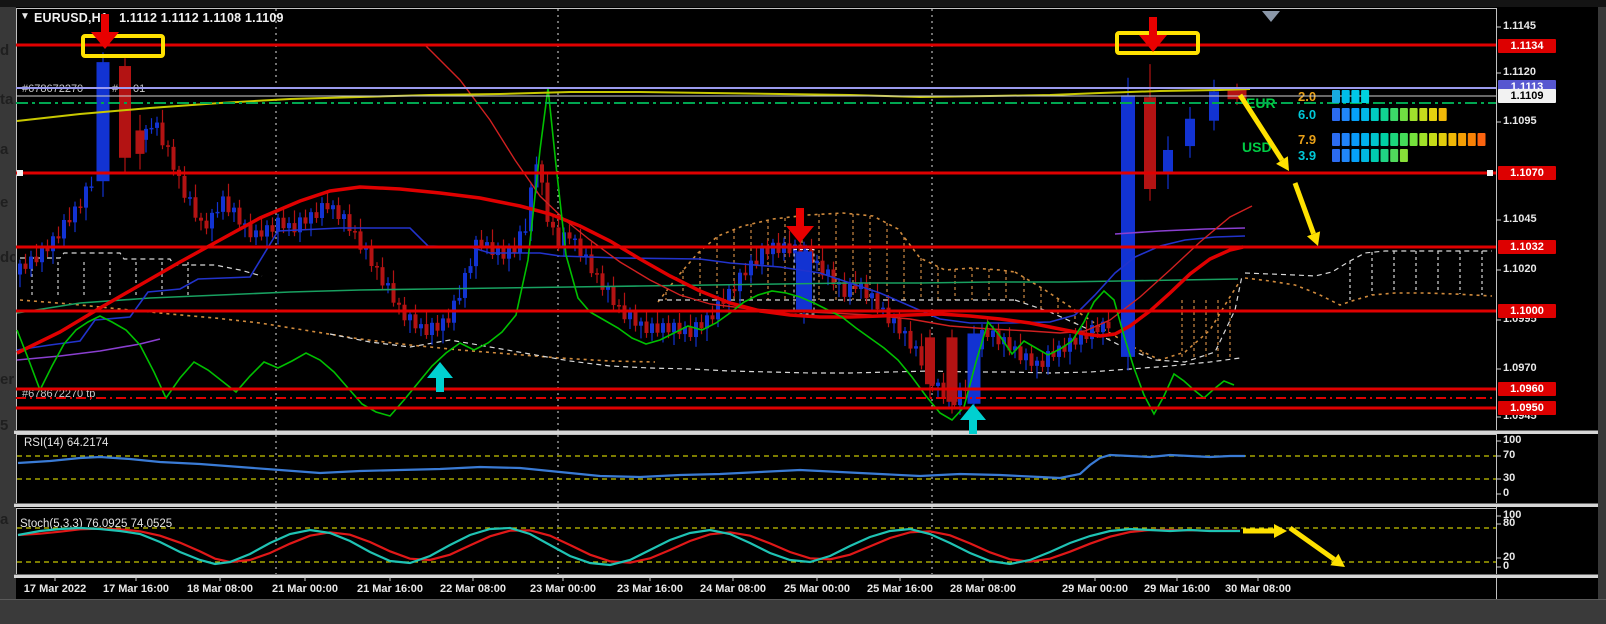 The width and height of the screenshot is (1606, 624). What do you see at coordinates (1509, 455) in the screenshot?
I see `rsi-tick-label: 70` at bounding box center [1509, 455].